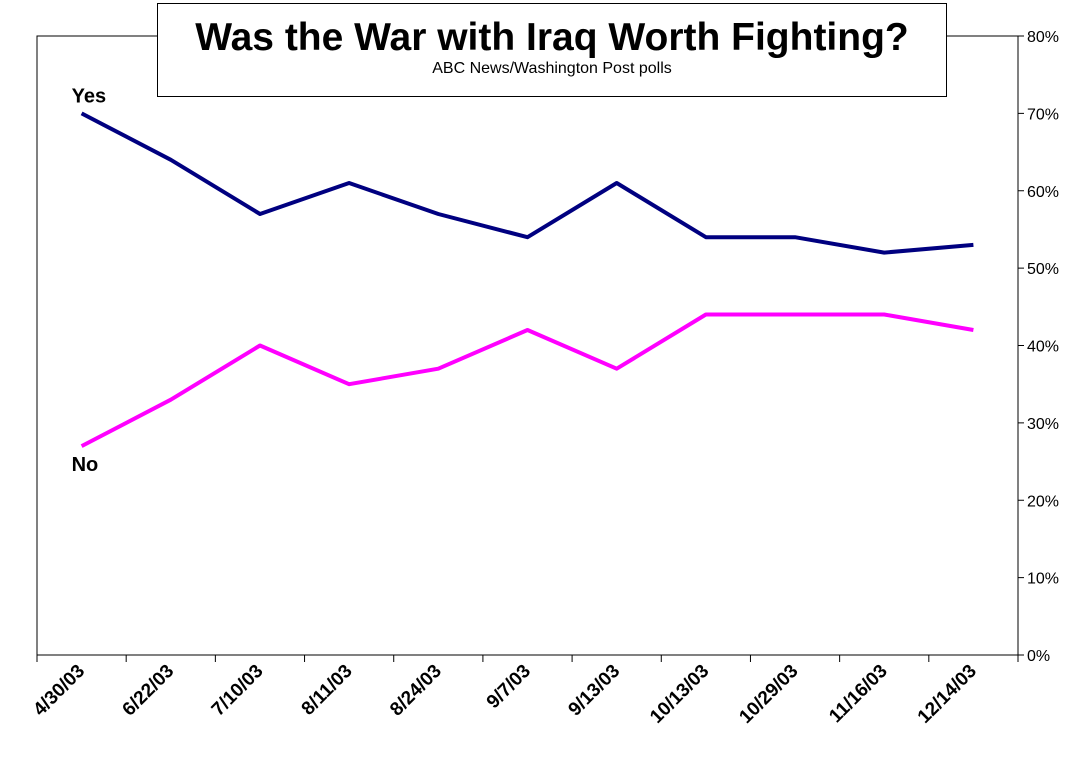  What do you see at coordinates (527, 380) in the screenshot?
I see `series-line-no` at bounding box center [527, 380].